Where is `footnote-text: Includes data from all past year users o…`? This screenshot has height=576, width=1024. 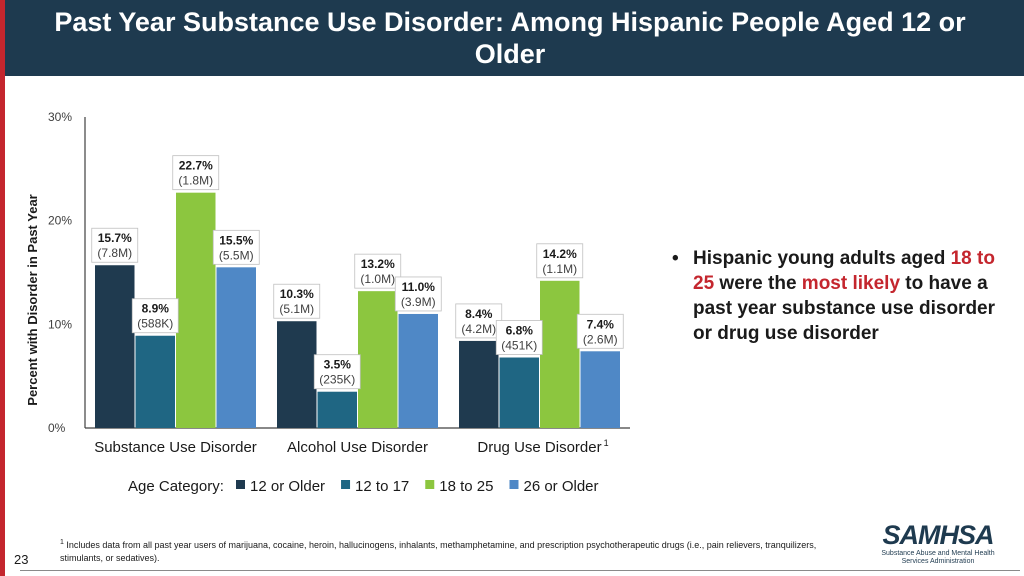
footnote-text: Includes data from all past year users o… is located at coordinates (438, 551).